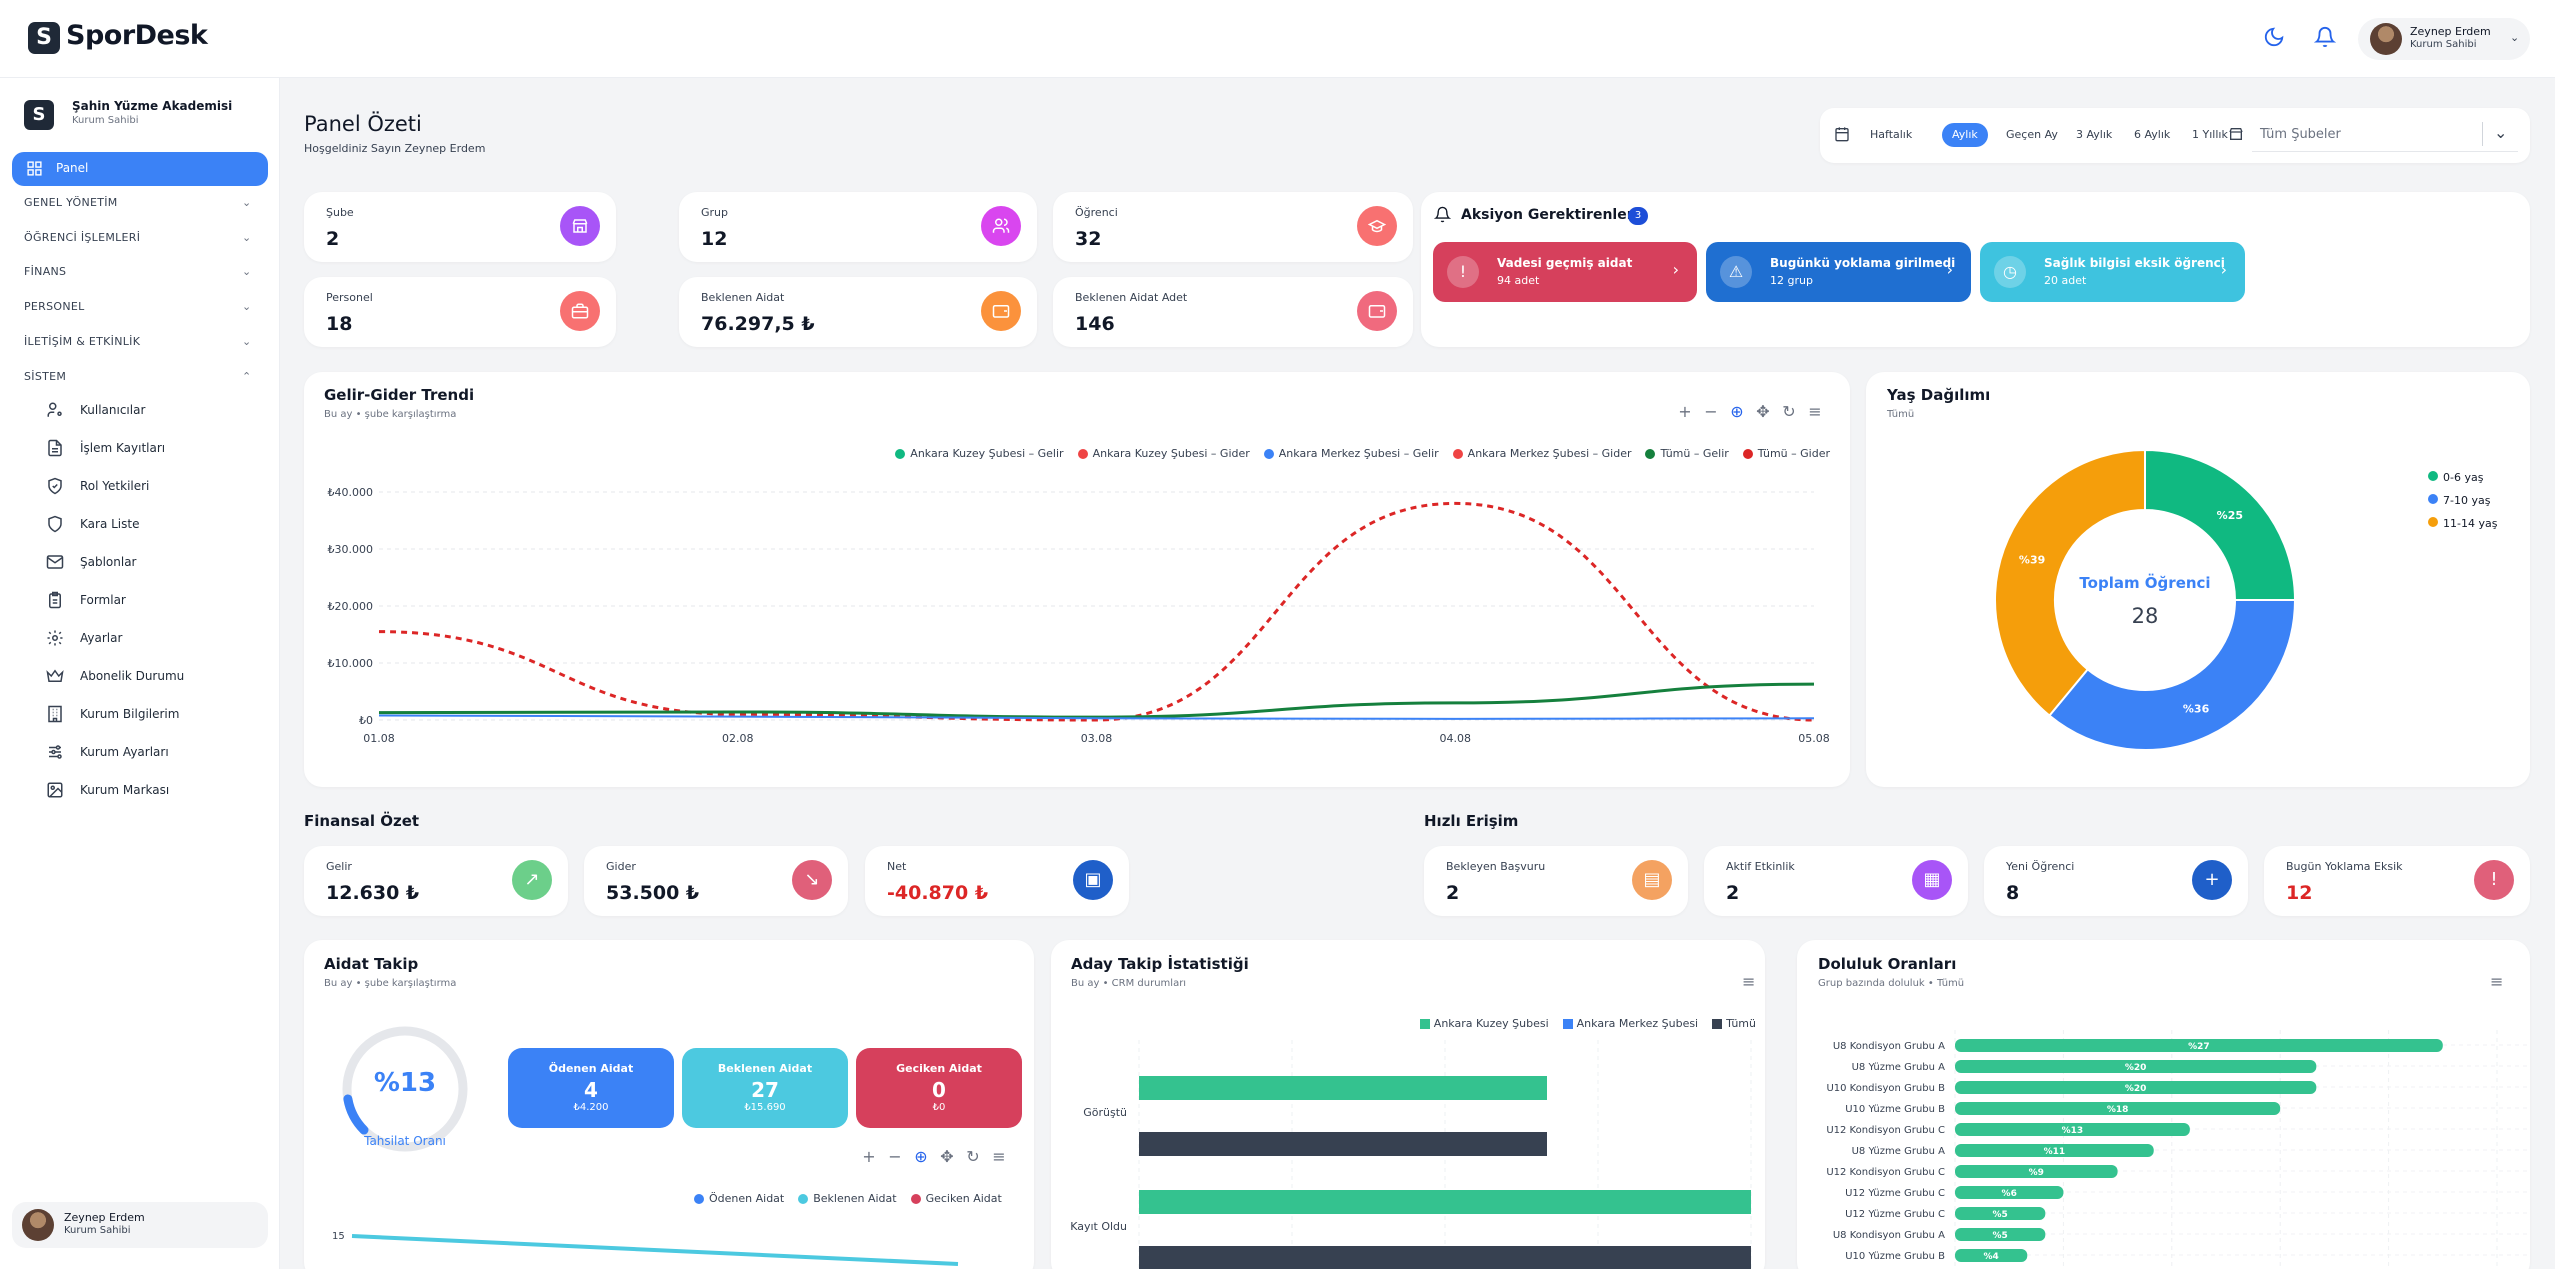 This screenshot has height=1269, width=2555. I want to click on action-health-missing: ◷ Sağlık bilgisi eksik öğrenci 20 adet ›, so click(2112, 272).